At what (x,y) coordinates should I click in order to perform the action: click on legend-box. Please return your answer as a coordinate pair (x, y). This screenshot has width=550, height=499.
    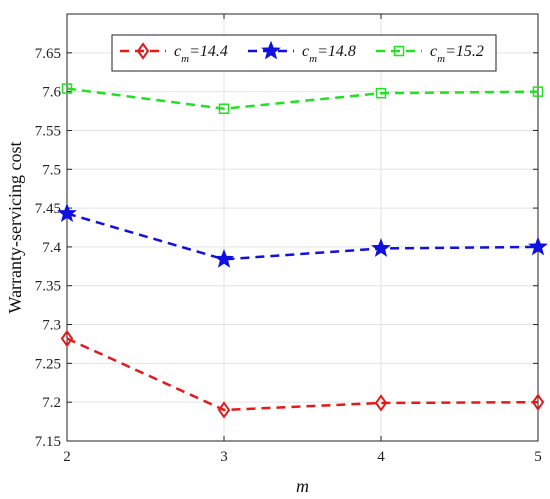
    Looking at the image, I should click on (304, 53).